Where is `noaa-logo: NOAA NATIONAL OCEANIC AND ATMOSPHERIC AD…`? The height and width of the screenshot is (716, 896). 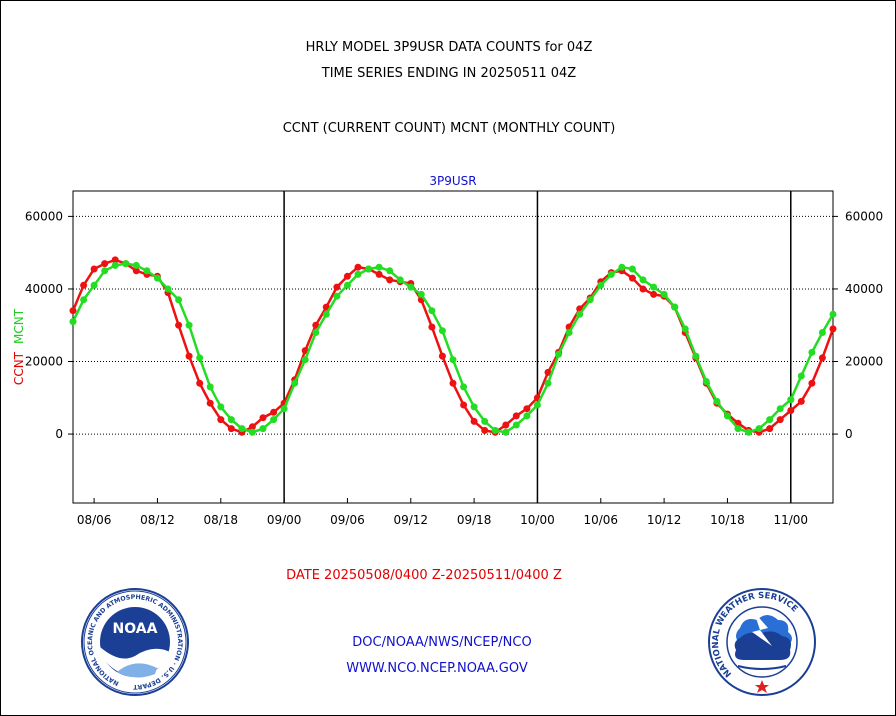
noaa-logo: NOAA NATIONAL OCEANIC AND ATMOSPHERIC AD… is located at coordinates (135, 642).